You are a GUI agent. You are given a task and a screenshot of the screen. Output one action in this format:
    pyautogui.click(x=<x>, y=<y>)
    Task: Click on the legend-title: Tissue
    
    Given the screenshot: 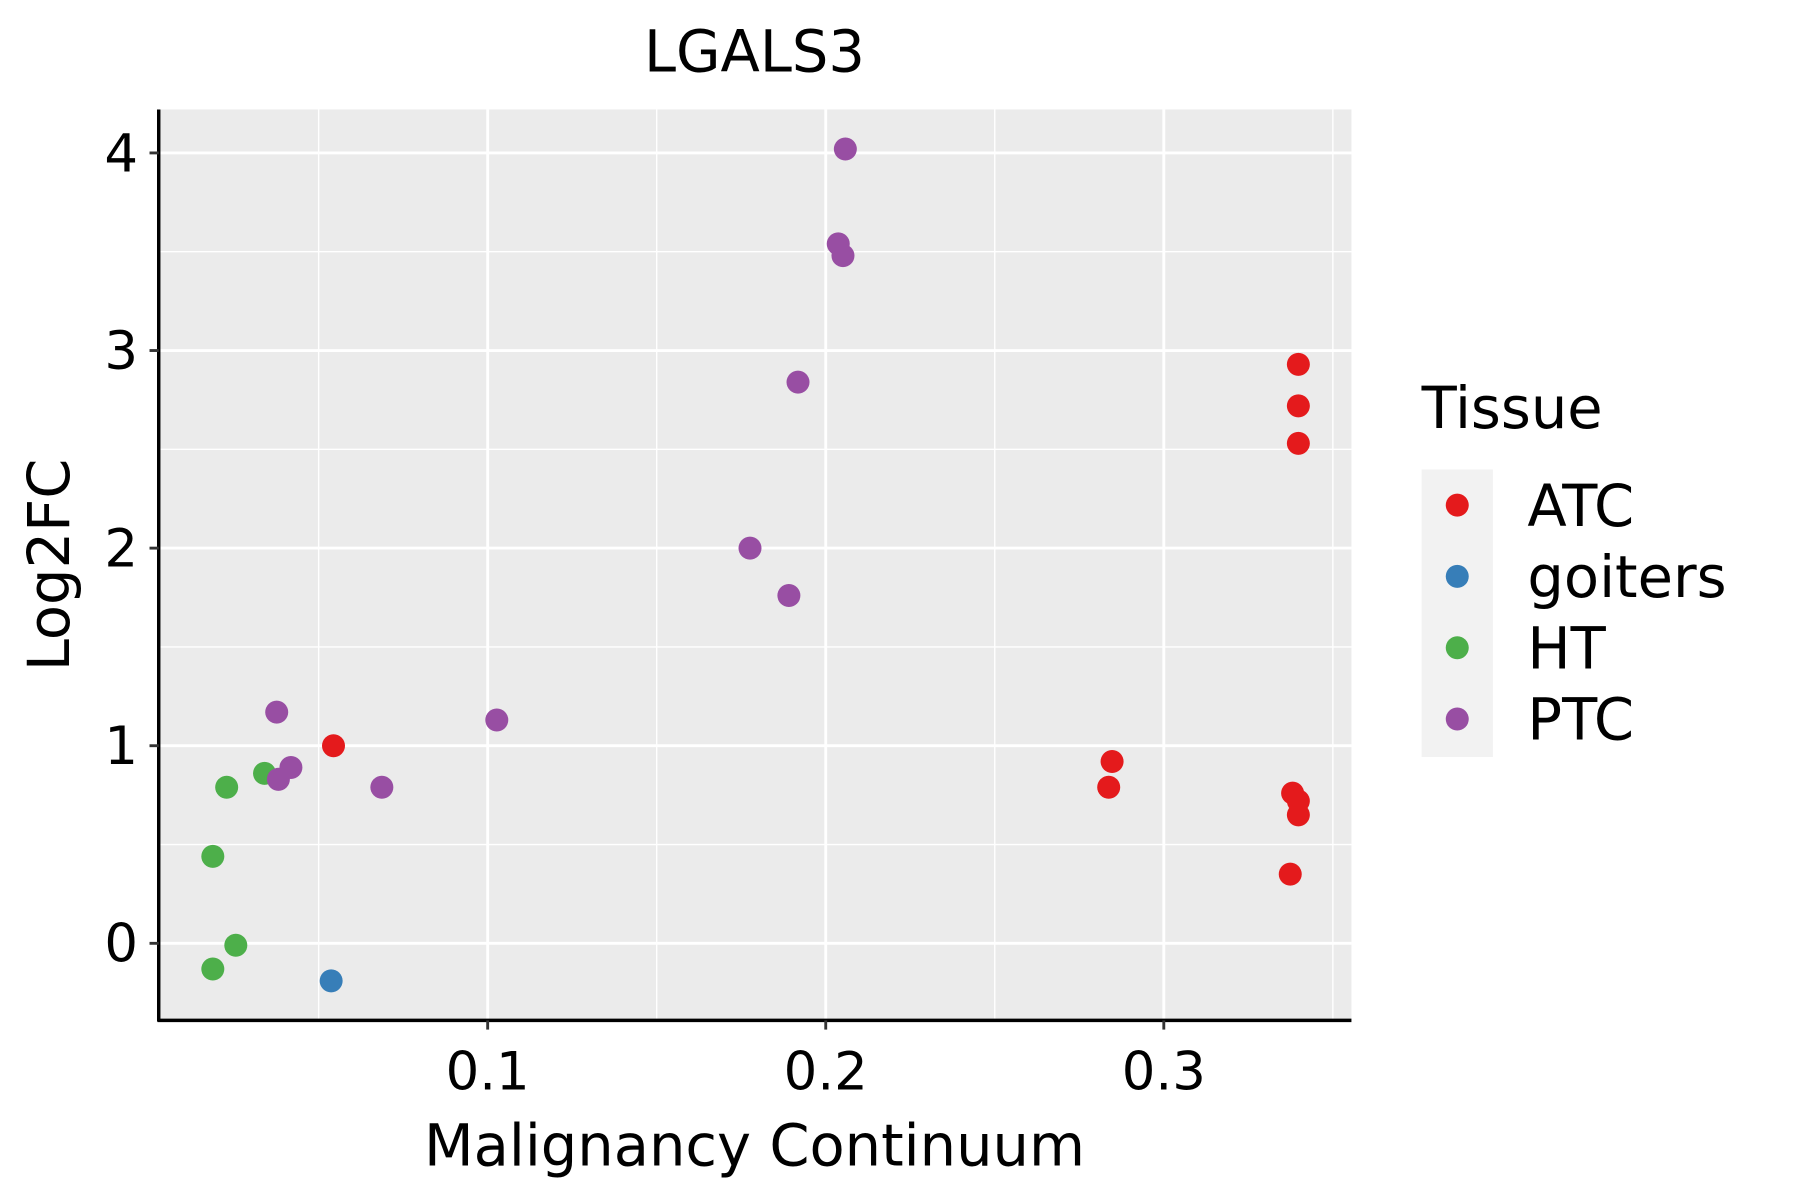 What is the action you would take?
    pyautogui.click(x=1512, y=408)
    